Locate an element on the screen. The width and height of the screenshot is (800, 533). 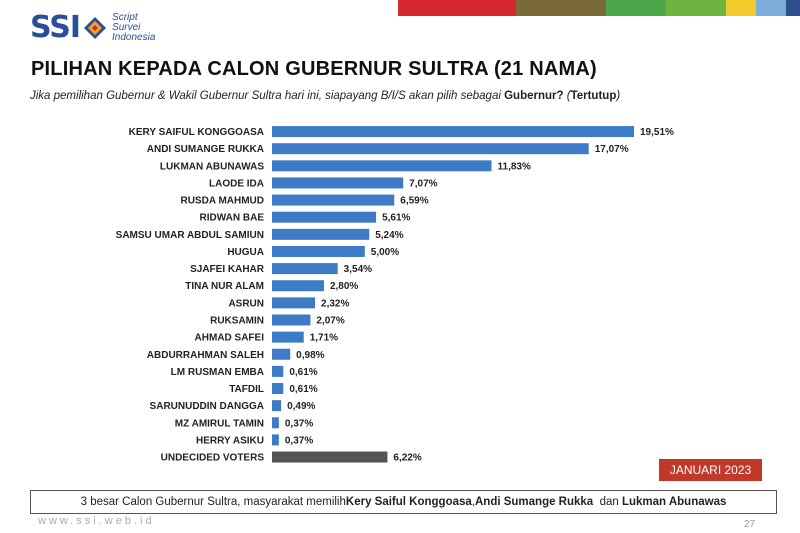
logo-text: Script Survei Indonesia is located at coordinates (134, 27).